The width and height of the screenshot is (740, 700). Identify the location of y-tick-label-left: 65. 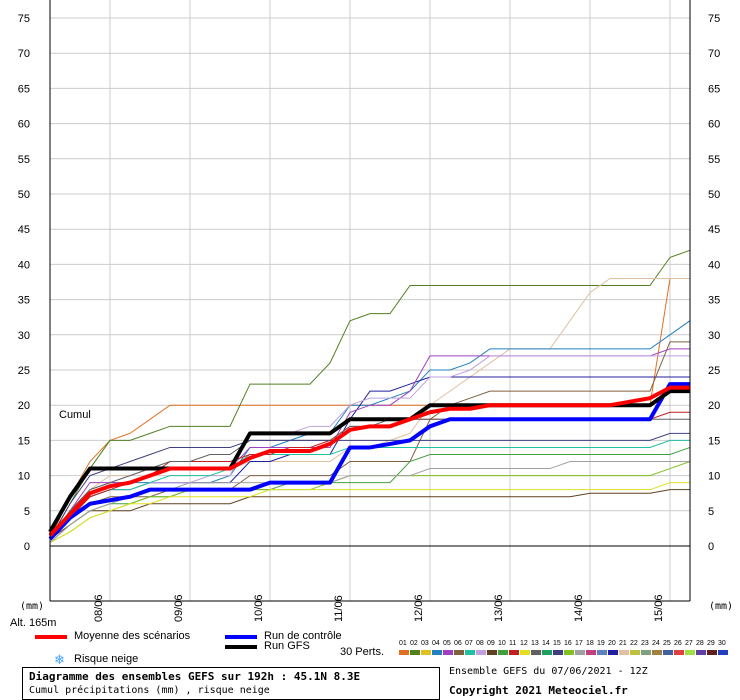
(24, 89).